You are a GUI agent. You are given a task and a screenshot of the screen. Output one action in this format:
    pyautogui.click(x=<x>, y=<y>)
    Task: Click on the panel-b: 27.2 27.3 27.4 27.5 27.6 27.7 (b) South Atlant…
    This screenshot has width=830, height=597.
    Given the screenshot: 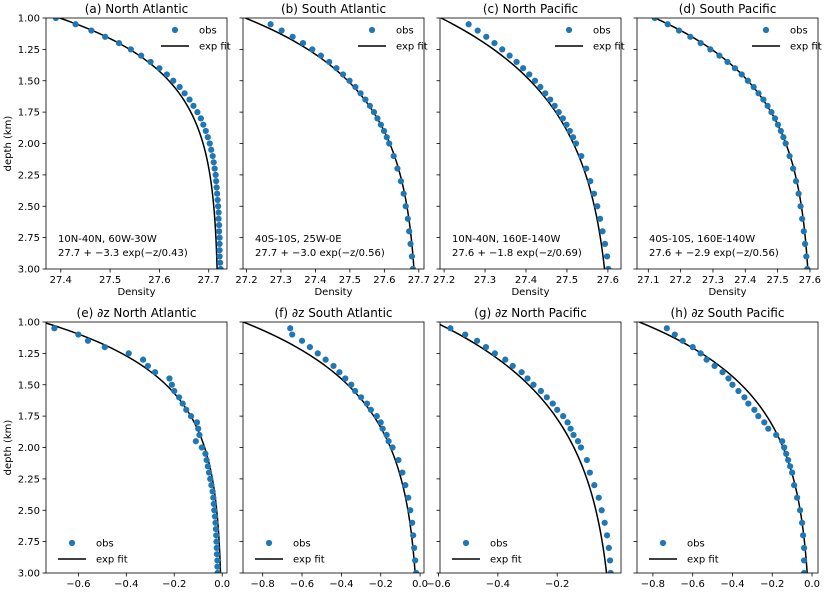 What is the action you would take?
    pyautogui.click(x=332, y=150)
    